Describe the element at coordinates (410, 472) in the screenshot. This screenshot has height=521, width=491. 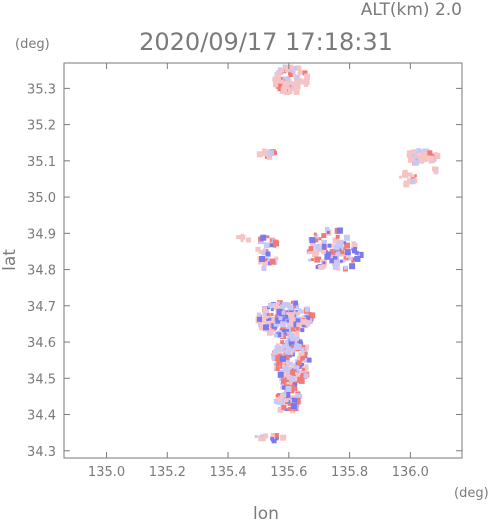
I see `x-tick-label: 136.0` at that location.